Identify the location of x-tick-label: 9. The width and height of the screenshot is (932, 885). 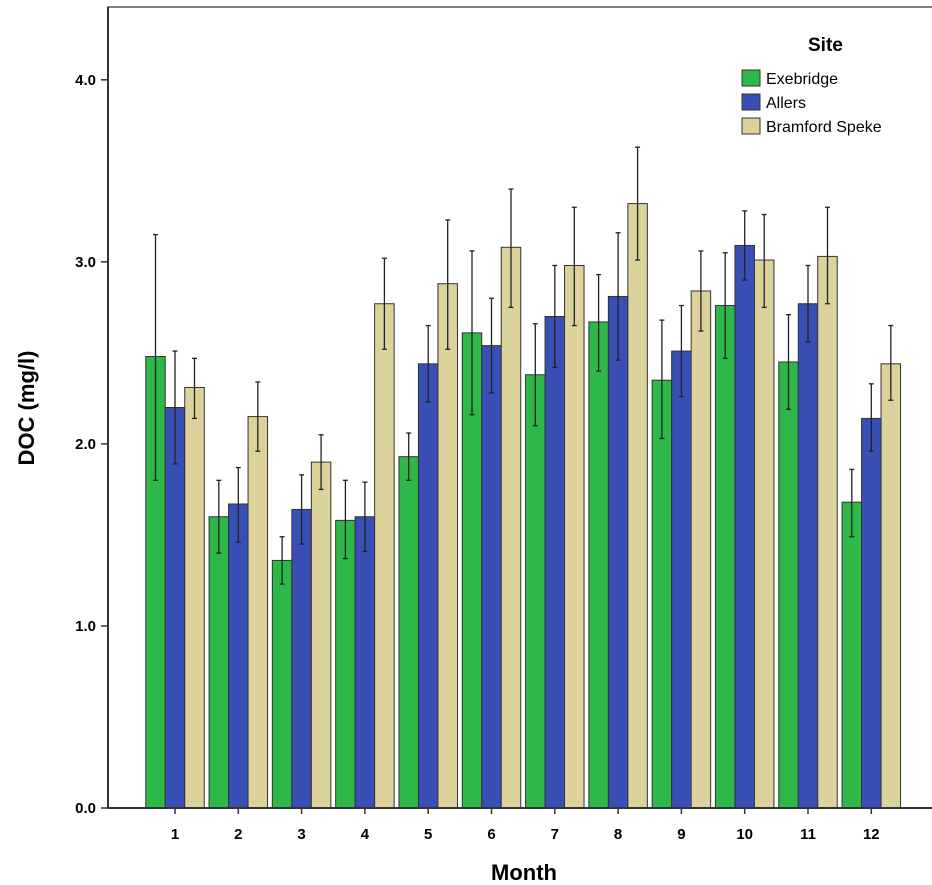
(681, 834).